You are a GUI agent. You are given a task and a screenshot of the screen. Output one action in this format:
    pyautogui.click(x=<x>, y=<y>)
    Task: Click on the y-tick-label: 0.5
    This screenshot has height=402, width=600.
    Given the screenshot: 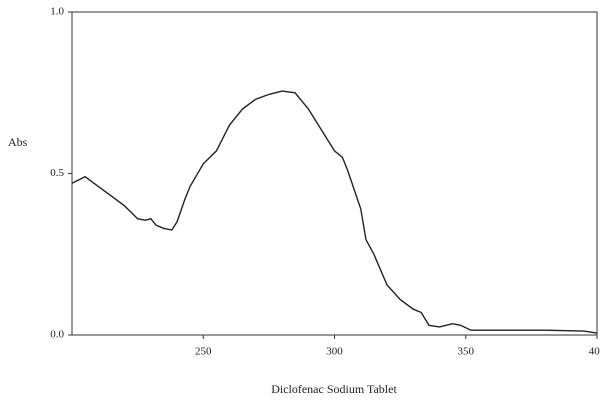 What is the action you would take?
    pyautogui.click(x=57, y=173)
    